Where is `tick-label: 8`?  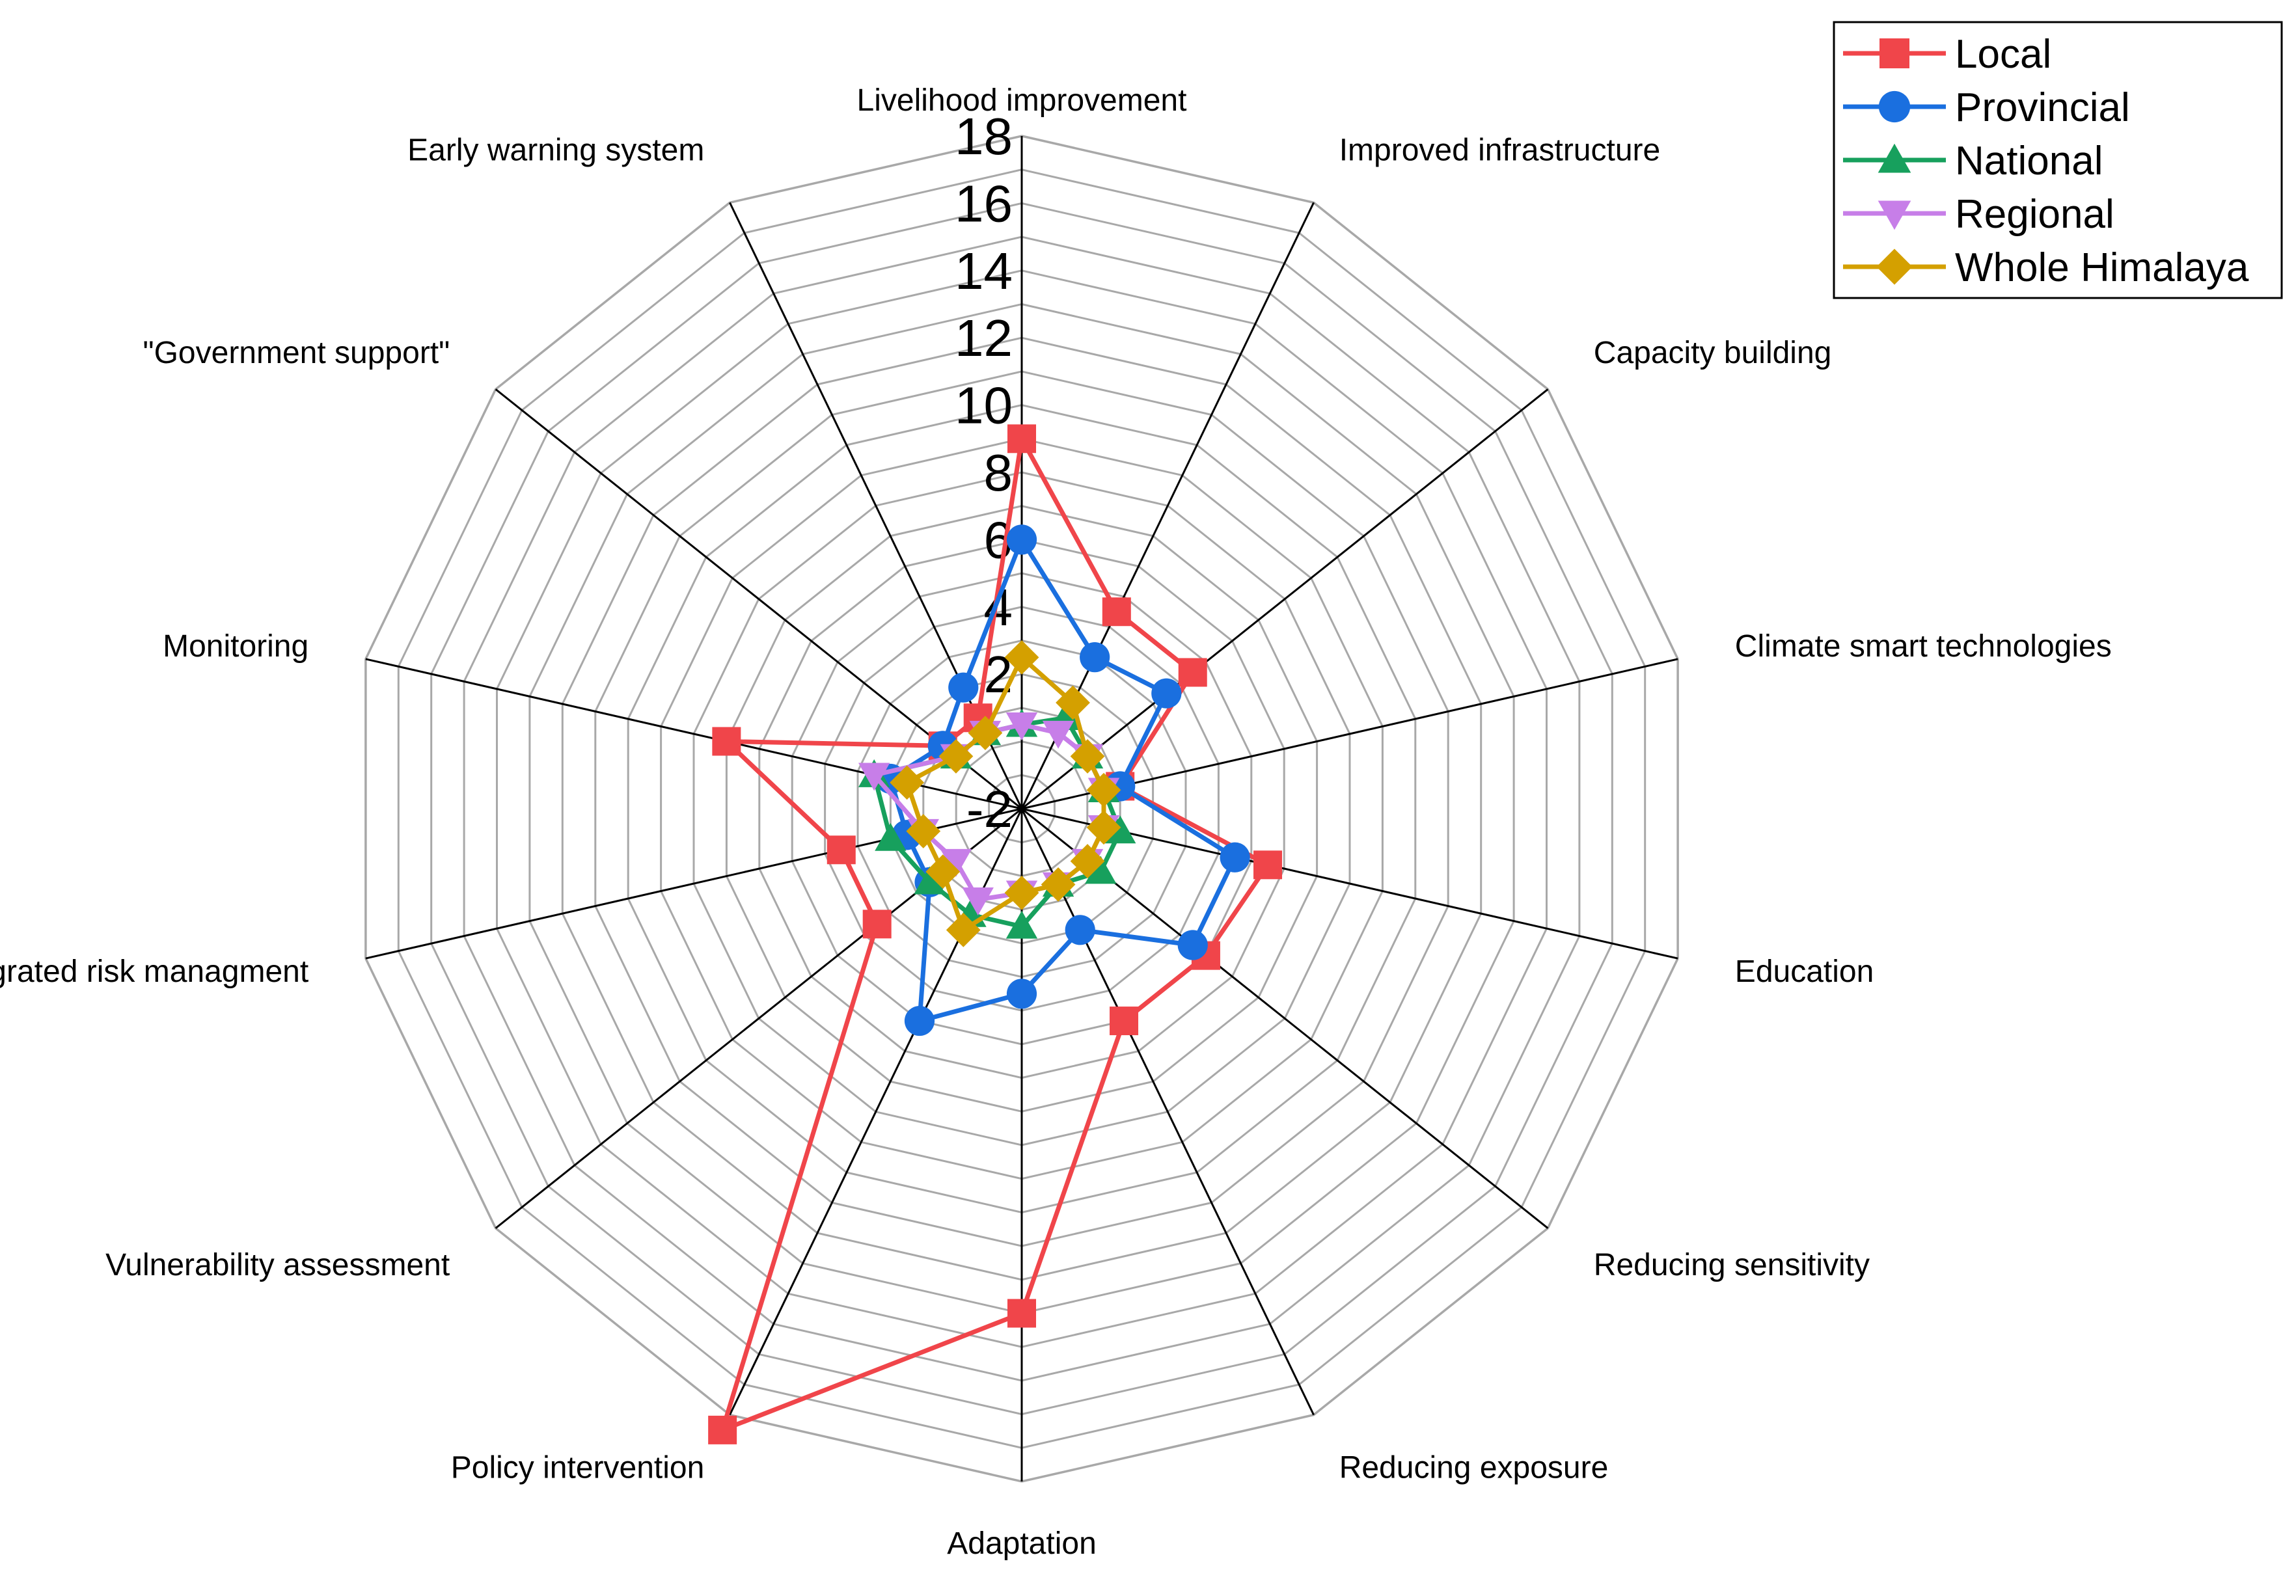 tick-label: 8 is located at coordinates (998, 473).